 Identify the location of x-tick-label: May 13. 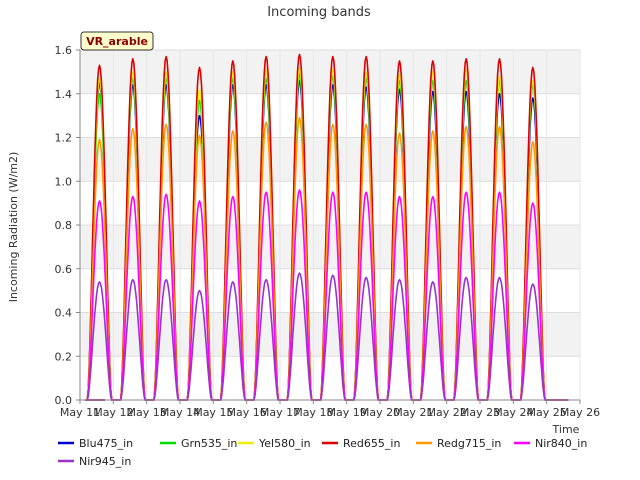
(147, 412).